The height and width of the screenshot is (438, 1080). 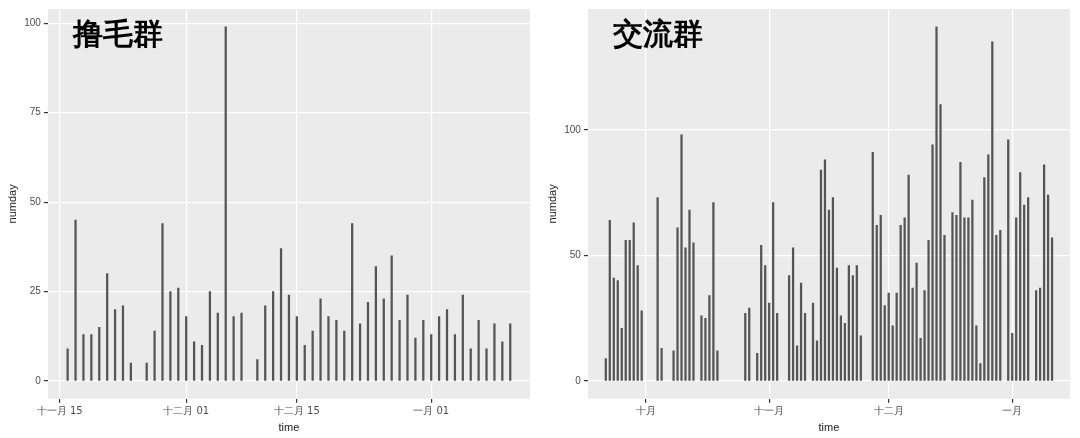 I want to click on x-tick-label: 十二月 01, so click(x=186, y=411).